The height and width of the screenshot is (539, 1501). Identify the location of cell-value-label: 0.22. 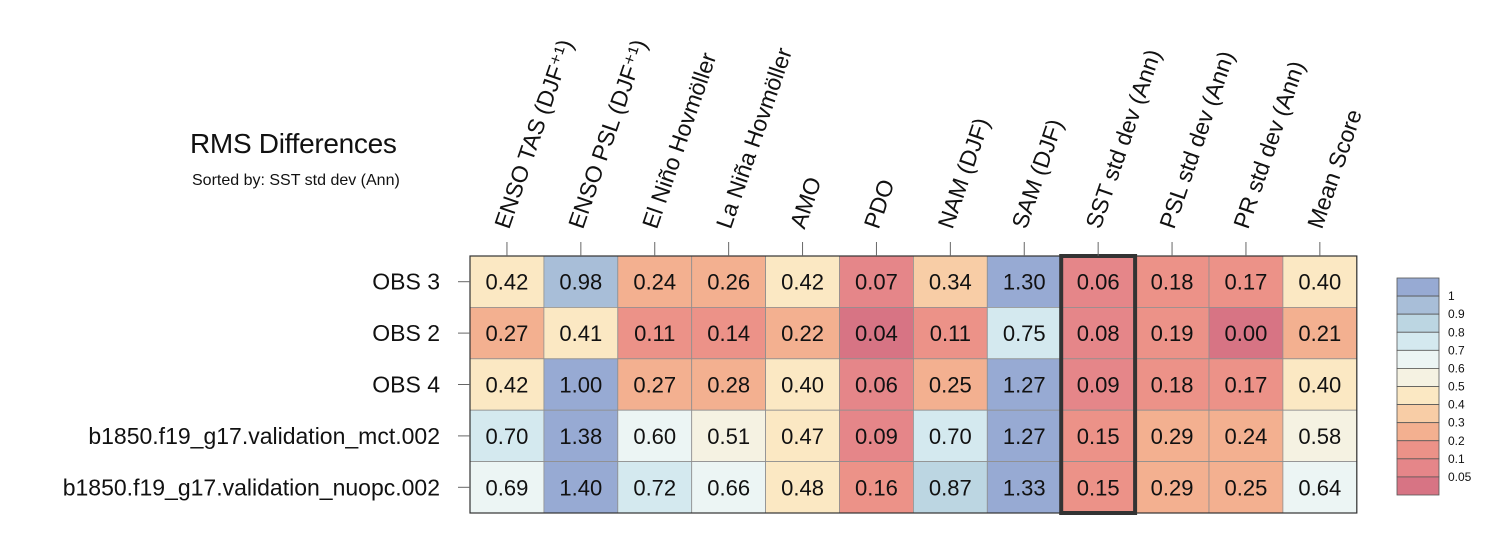
(802, 333).